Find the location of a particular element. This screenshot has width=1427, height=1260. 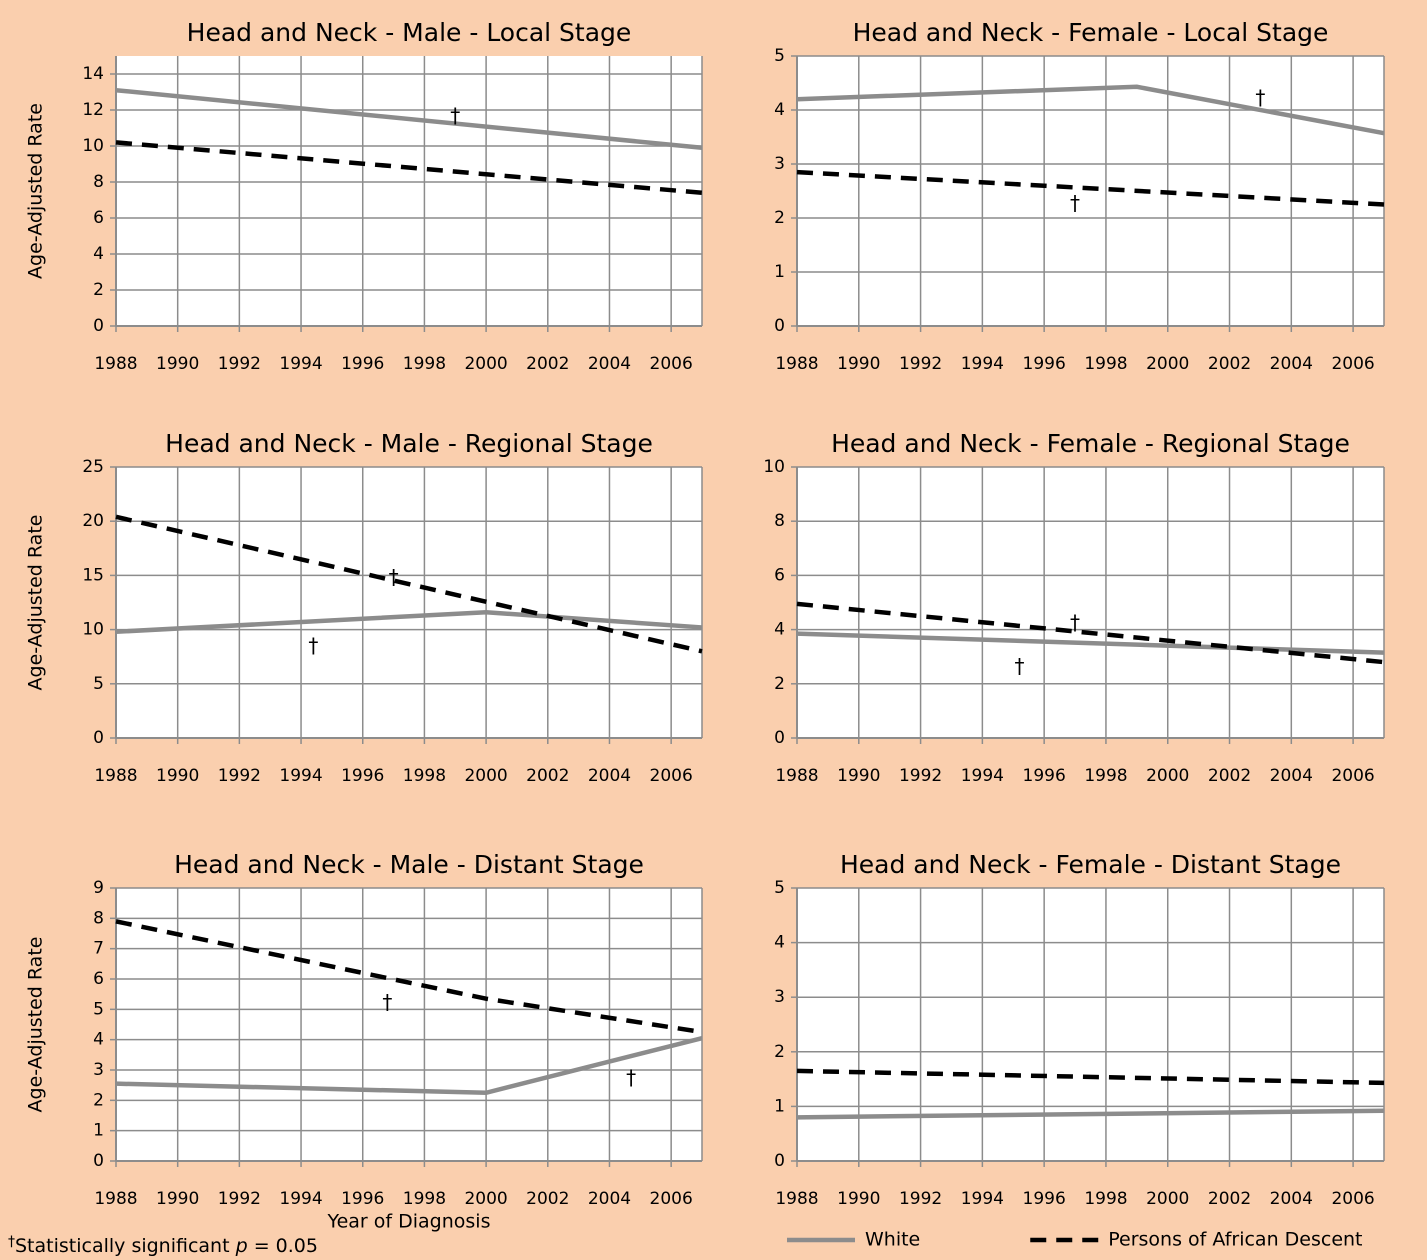

y-tick-label: 14 is located at coordinates (93, 74).